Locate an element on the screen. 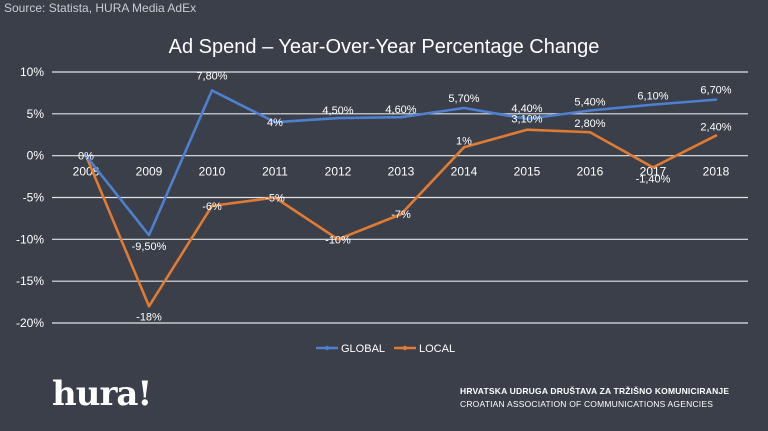 This screenshot has height=431, width=768. y-tick-label: 5% is located at coordinates (36, 114).